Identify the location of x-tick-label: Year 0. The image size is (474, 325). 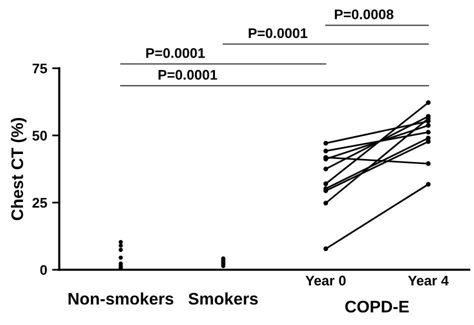
(326, 281).